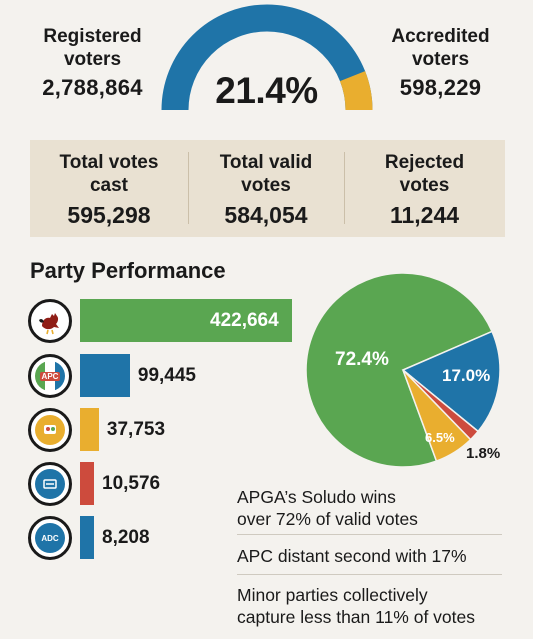  I want to click on turnout-gauge, so click(267, 57).